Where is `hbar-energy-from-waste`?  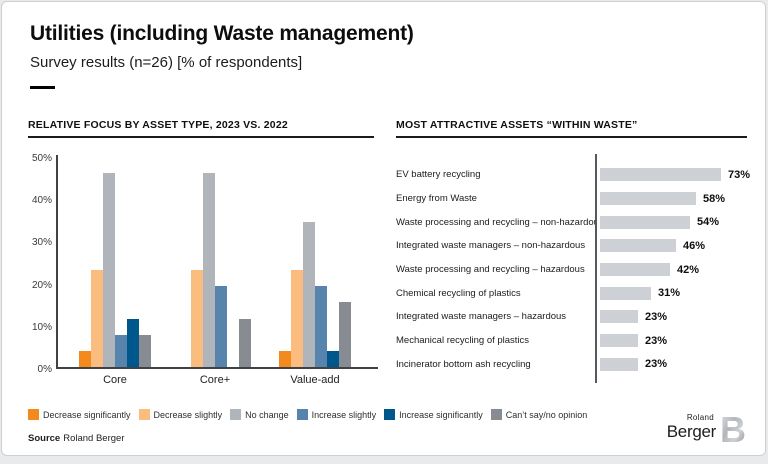
hbar-energy-from-waste is located at coordinates (648, 199).